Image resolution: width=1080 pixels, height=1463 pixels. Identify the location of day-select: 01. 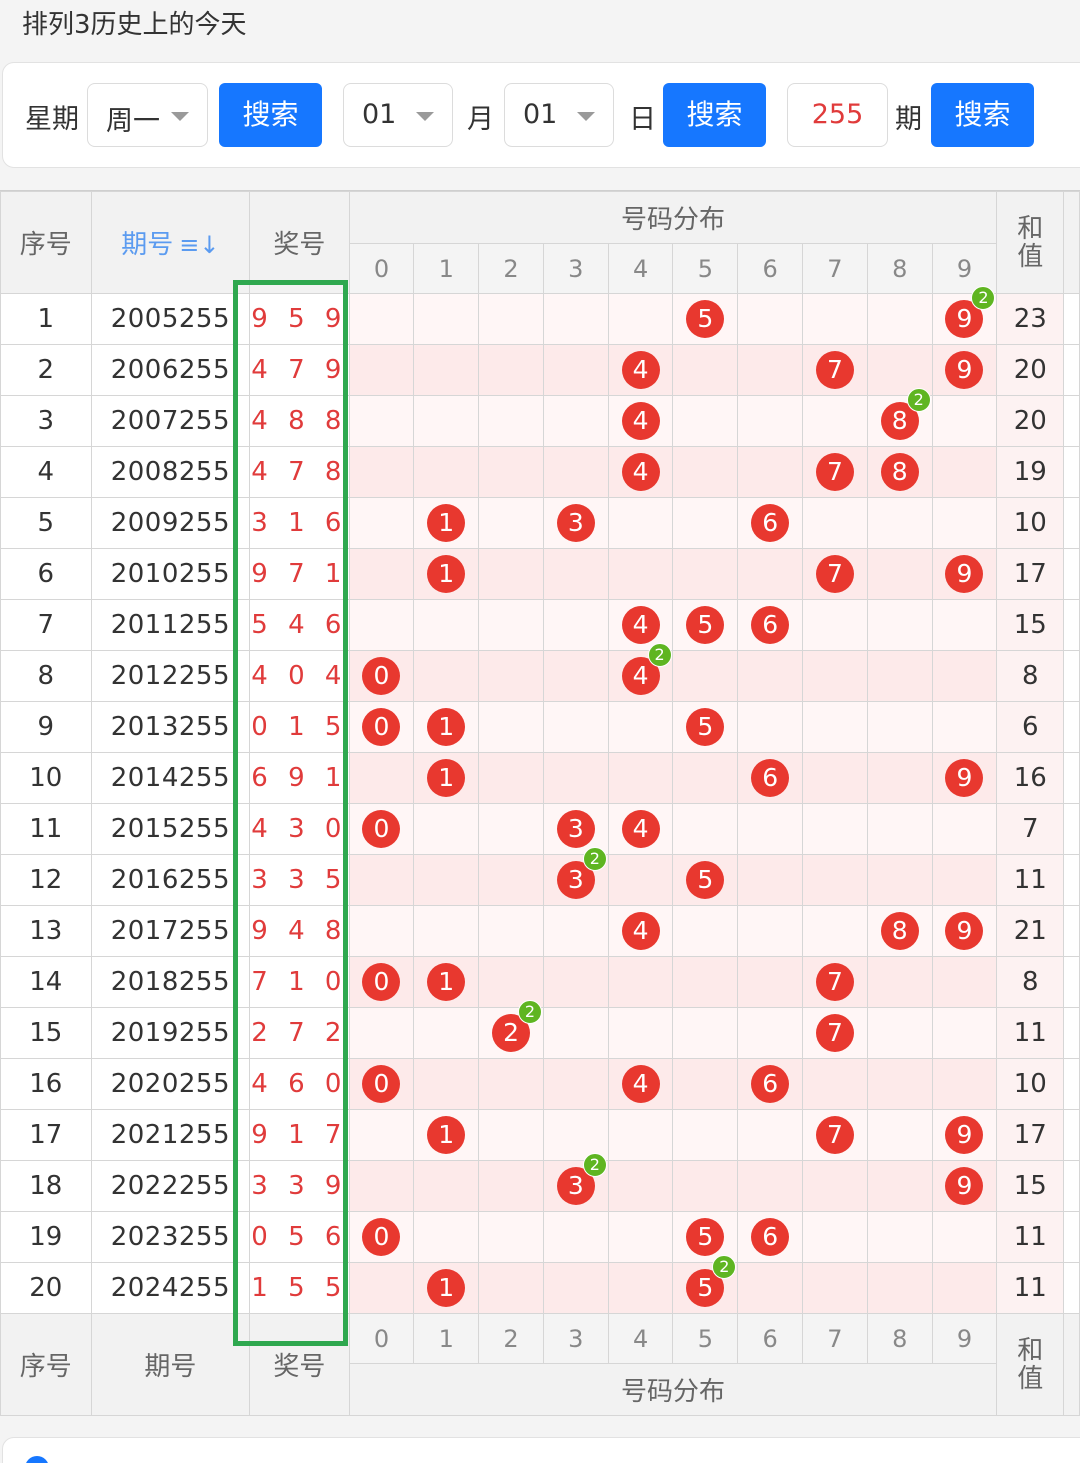
(559, 115).